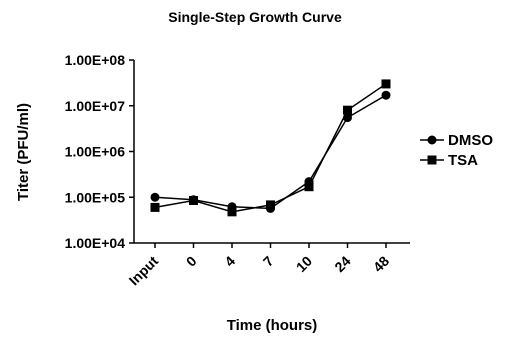 This screenshot has height=340, width=517. I want to click on chart-title: Single-Step Growth Curve, so click(255, 17).